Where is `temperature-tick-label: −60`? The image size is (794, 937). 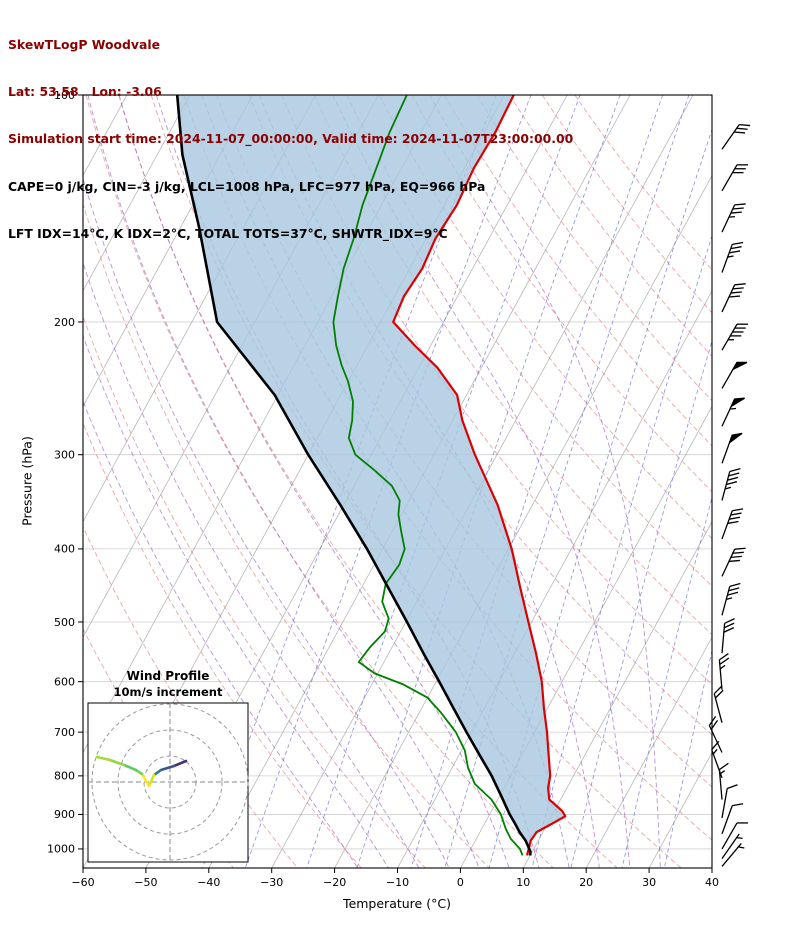 temperature-tick-label: −60 is located at coordinates (82, 882).